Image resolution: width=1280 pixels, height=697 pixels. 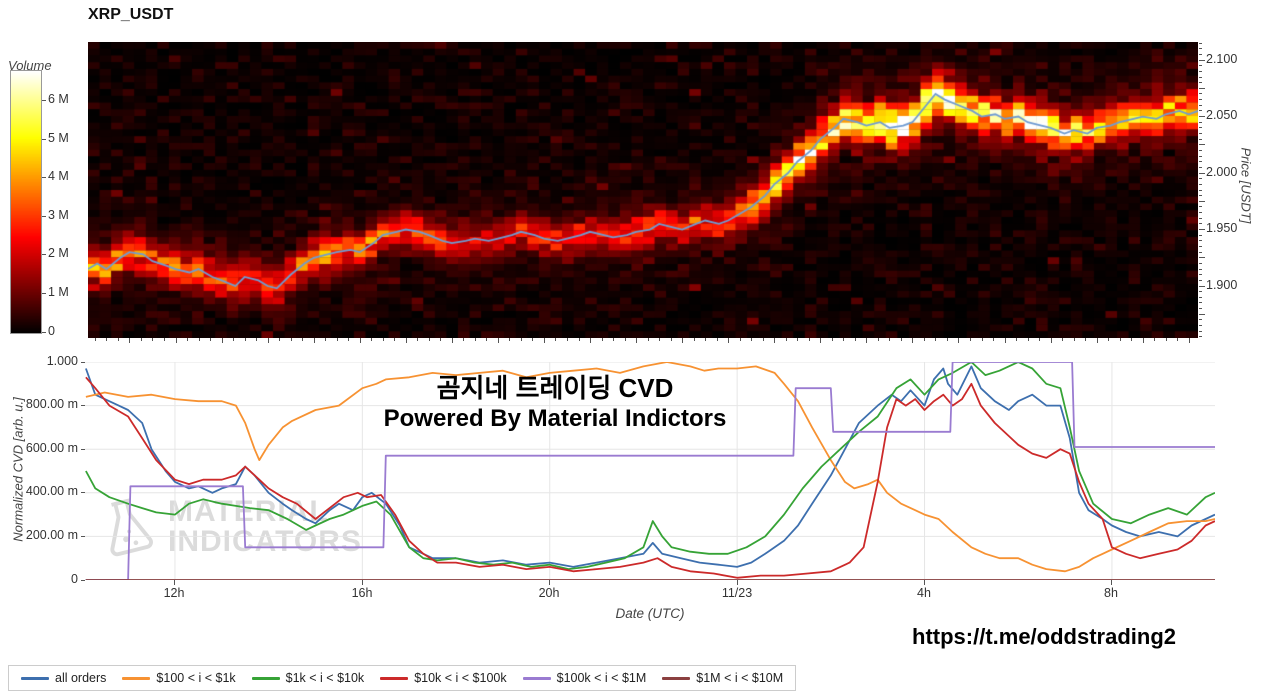 I want to click on telegram-url-text: https://t.me/oddstrading2, so click(x=1044, y=636).